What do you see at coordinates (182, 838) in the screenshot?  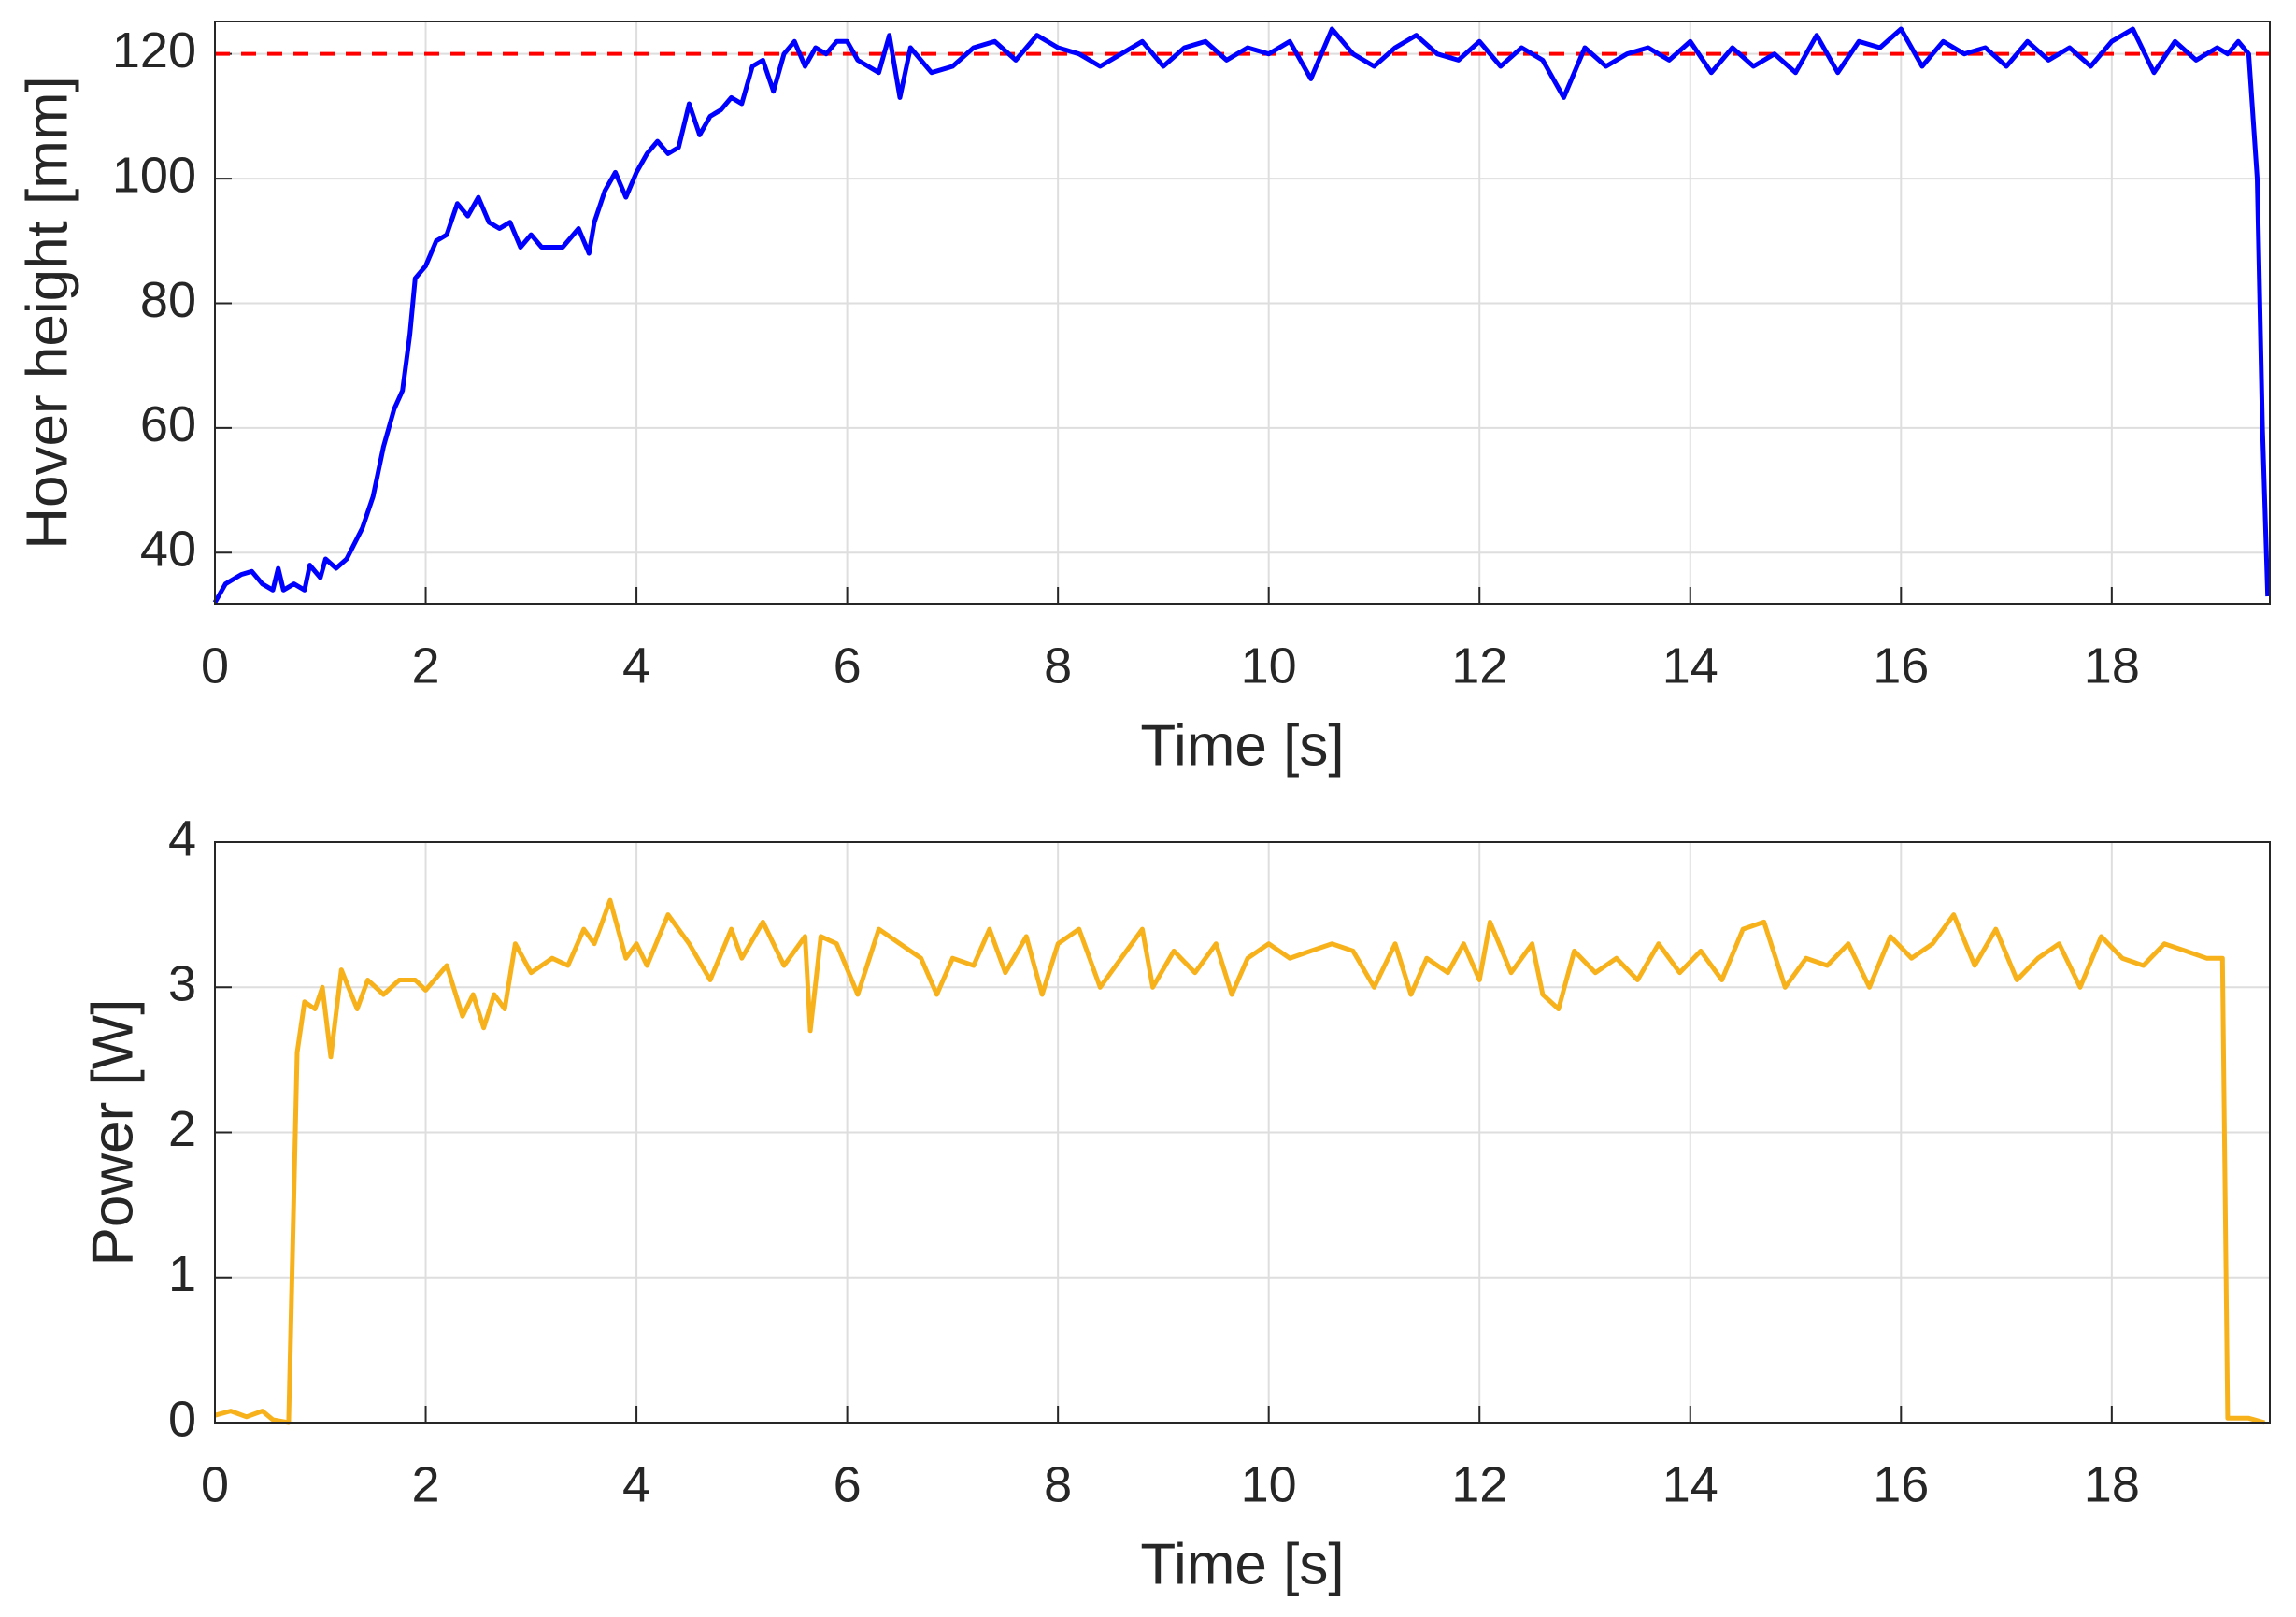 I see `y-tick-label: 4` at bounding box center [182, 838].